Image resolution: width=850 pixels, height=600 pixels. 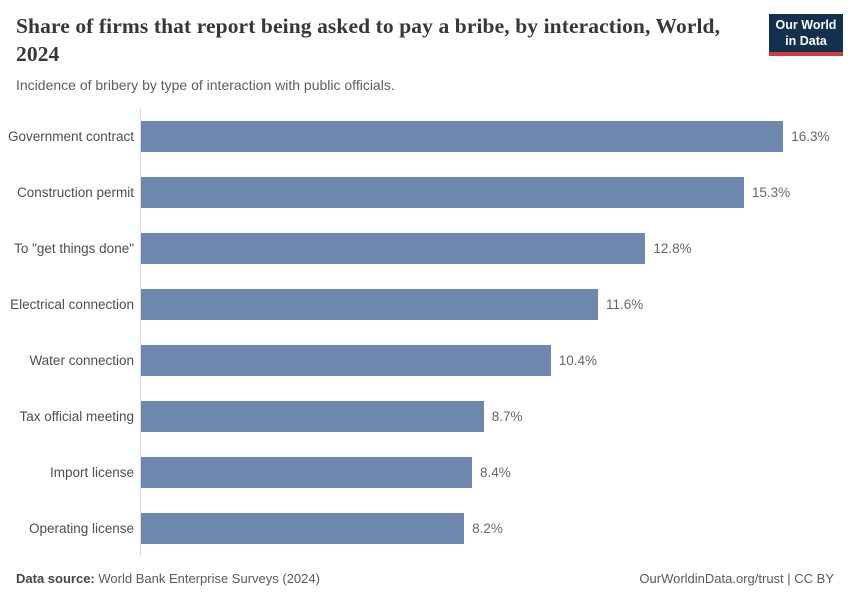 What do you see at coordinates (507, 416) in the screenshot?
I see `value-label: 8.7%` at bounding box center [507, 416].